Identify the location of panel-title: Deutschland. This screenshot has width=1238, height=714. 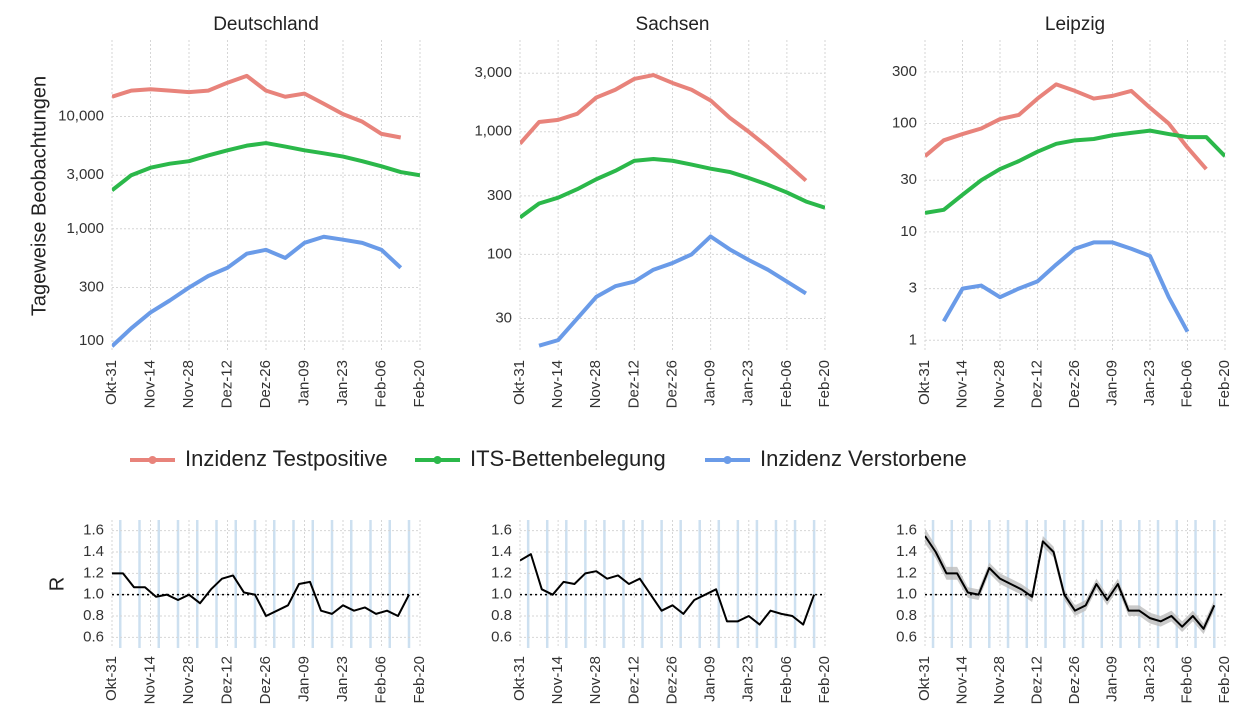
(266, 24).